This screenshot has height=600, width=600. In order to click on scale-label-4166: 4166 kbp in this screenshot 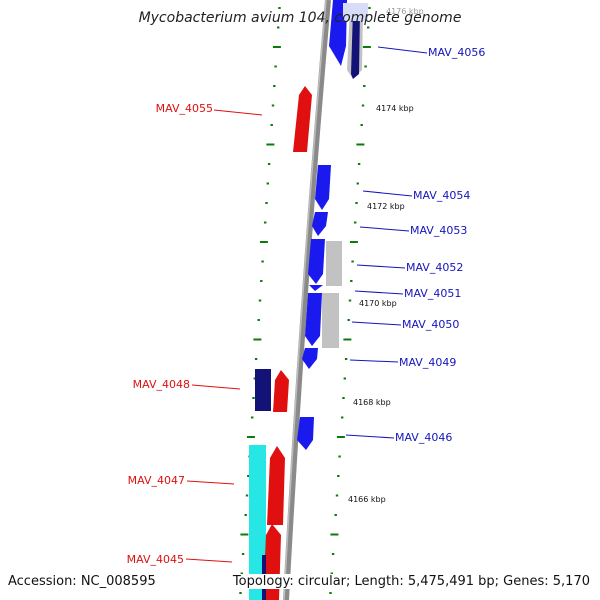, I will do `click(367, 499)`.